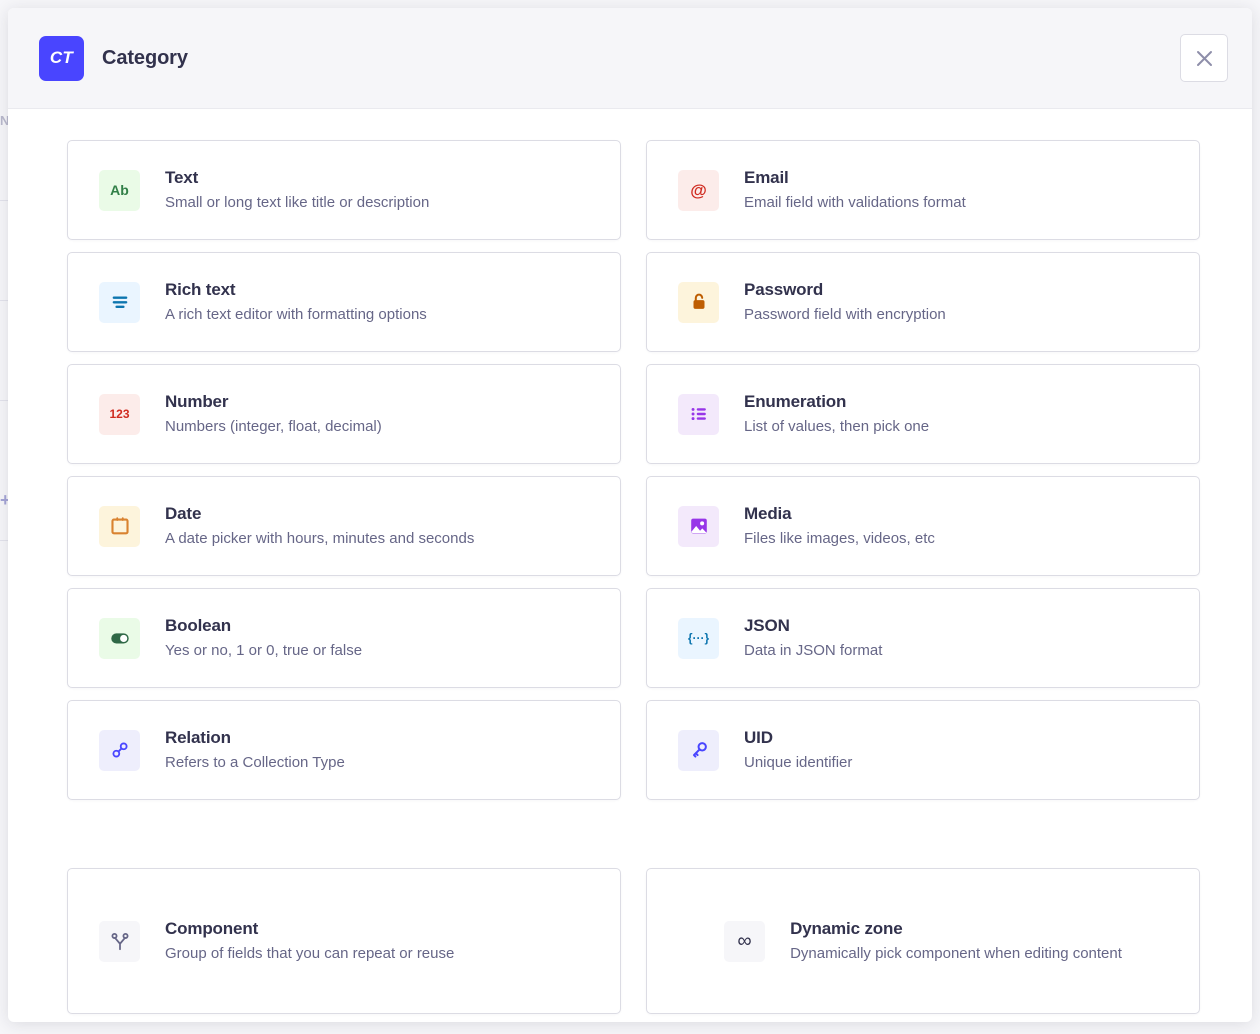 This screenshot has width=1260, height=1034. I want to click on field-type-description: Password field with encryption, so click(845, 314).